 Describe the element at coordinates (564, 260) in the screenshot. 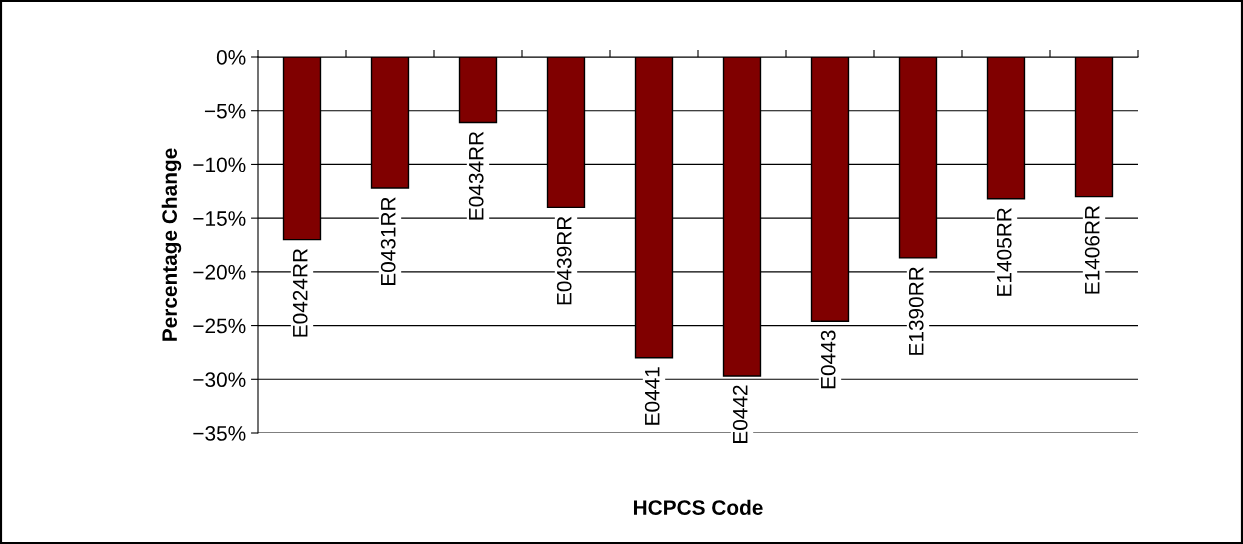

I see `x-tick-label: E0439RR` at that location.